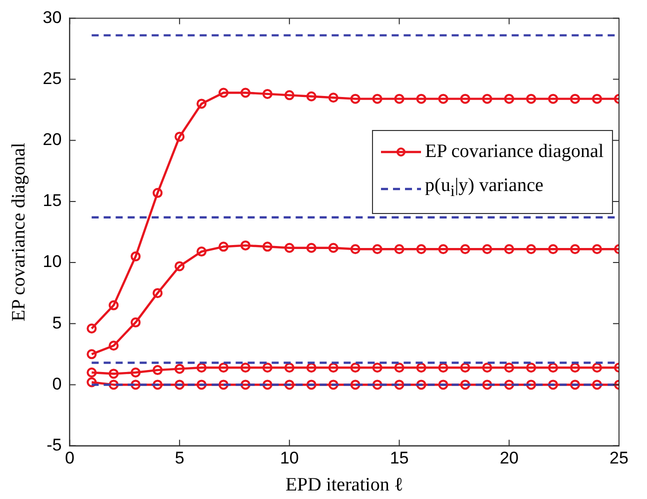  I want to click on x-axis-title: EPD iteration ℓ, so click(344, 485).